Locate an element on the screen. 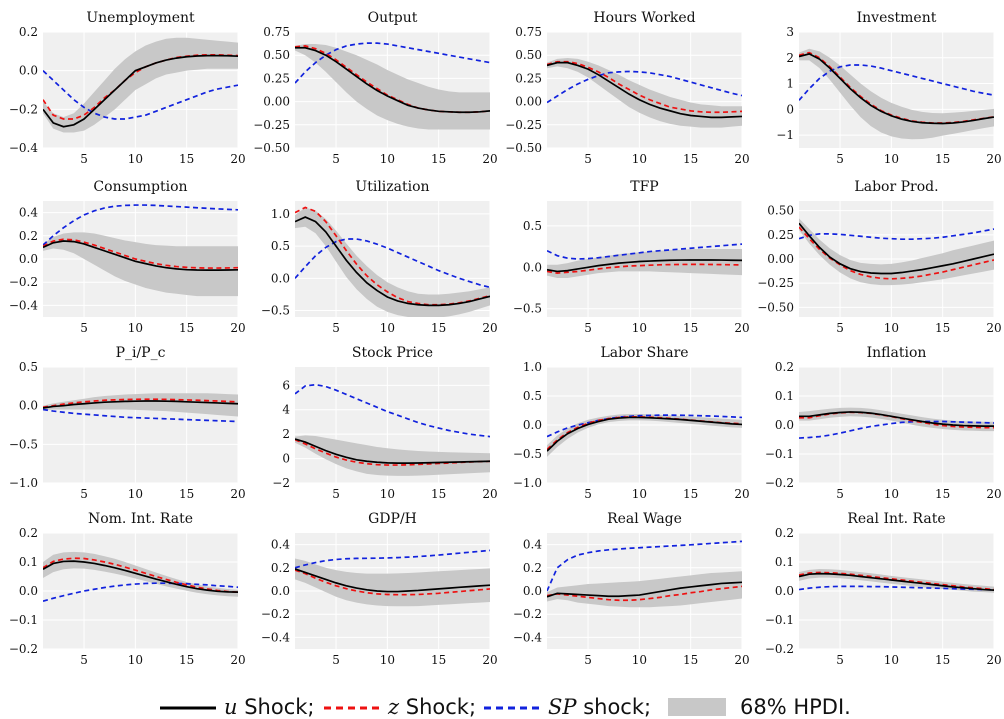  panel-utilization: Utilization 5 10 15 20 −0.5 0.0 0.5 1.0 is located at coordinates (379, 257).